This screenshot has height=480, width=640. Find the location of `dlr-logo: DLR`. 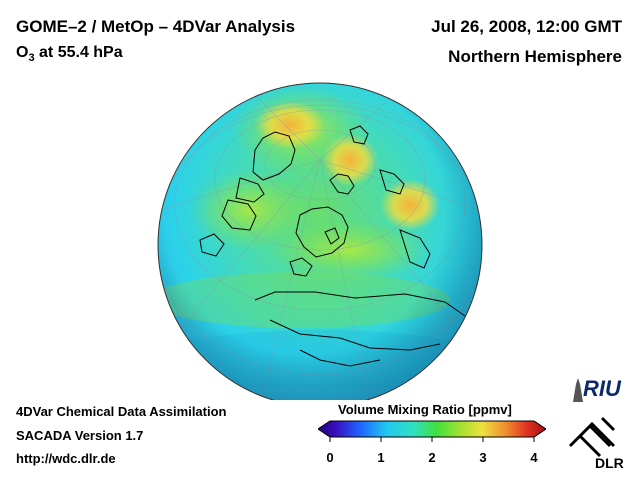

dlr-logo: DLR is located at coordinates (596, 443).